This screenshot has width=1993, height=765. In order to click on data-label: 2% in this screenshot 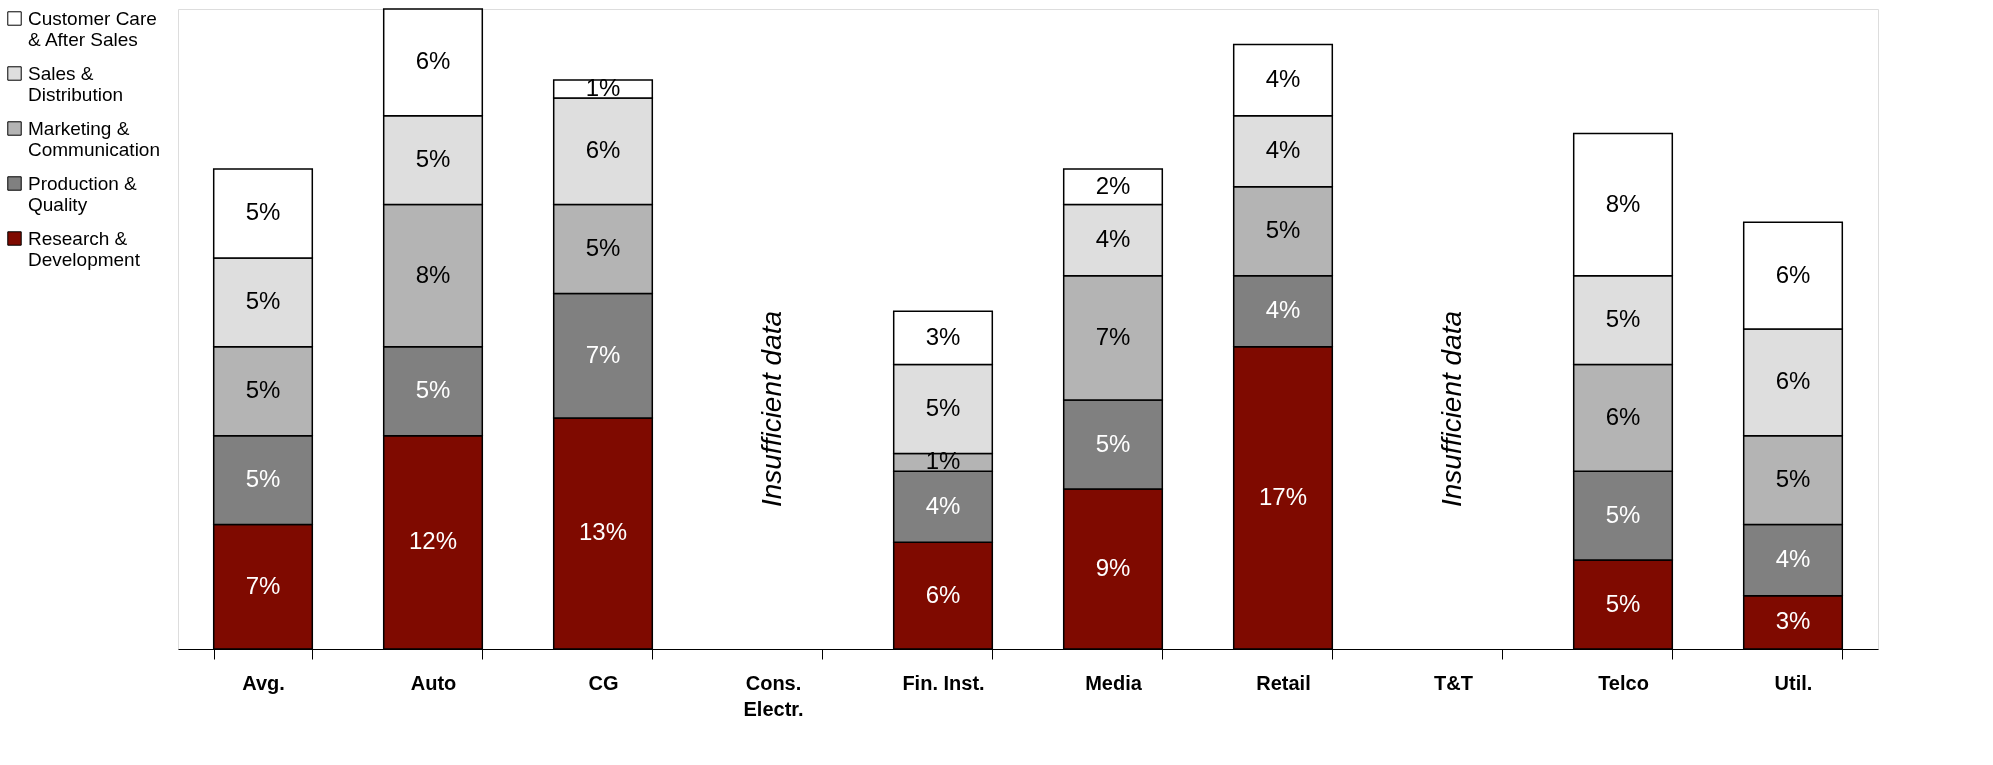, I will do `click(1113, 185)`.